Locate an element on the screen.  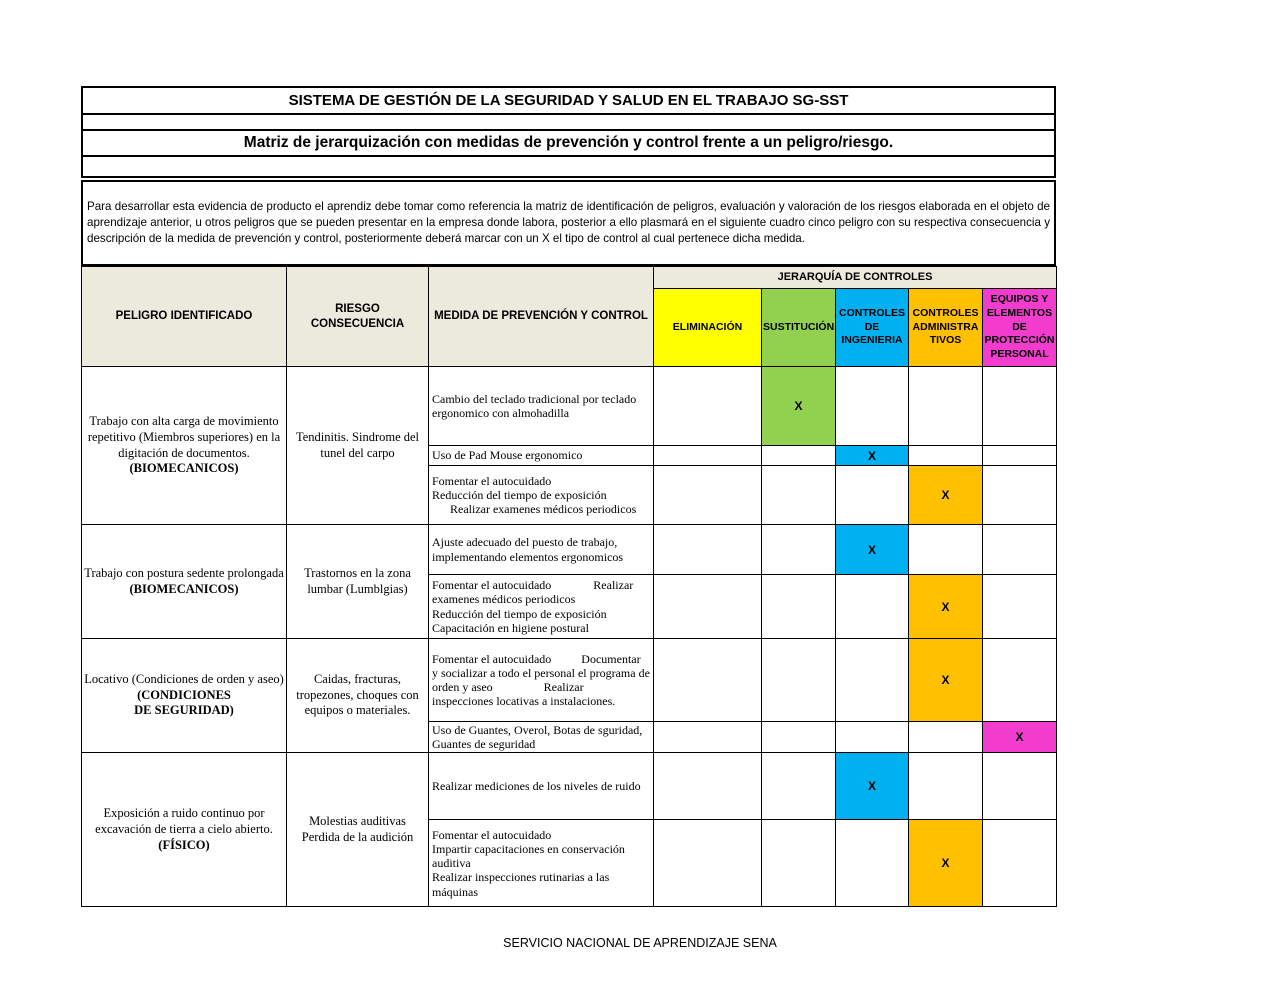
x-cell-g2m1-ingenieria: X is located at coordinates (872, 549).